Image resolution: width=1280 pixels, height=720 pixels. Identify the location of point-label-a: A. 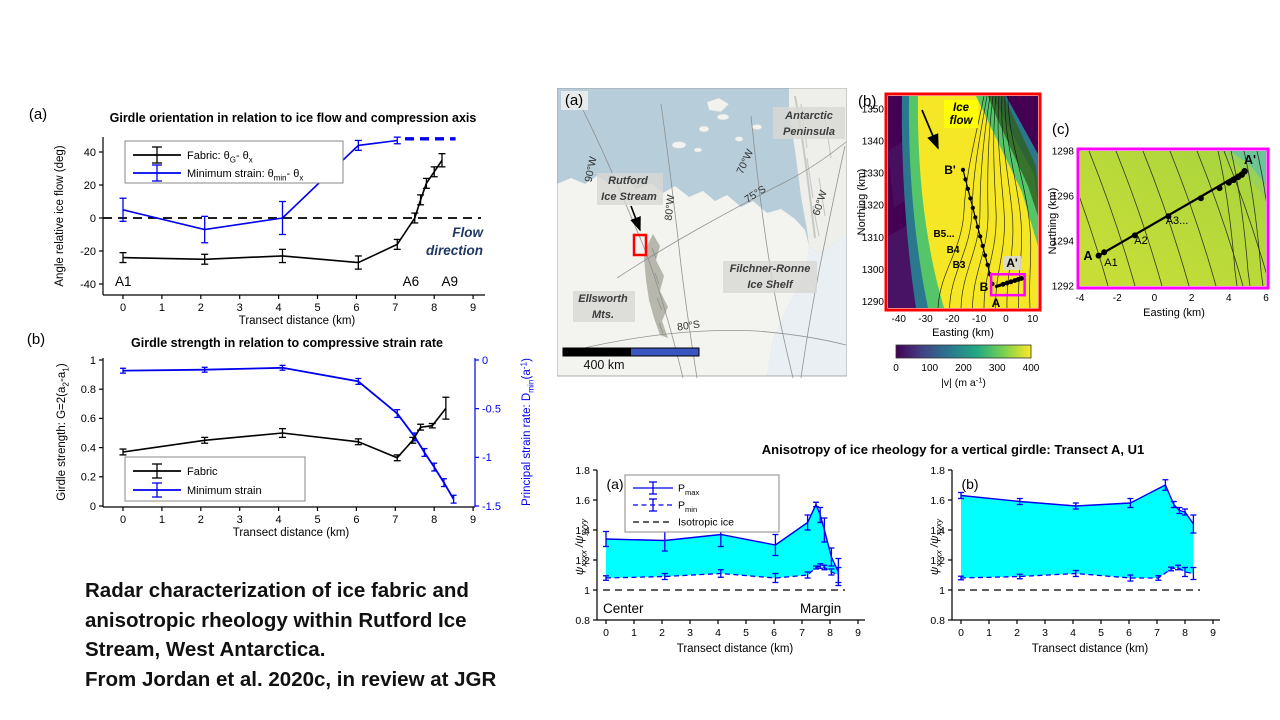
(1087, 256).